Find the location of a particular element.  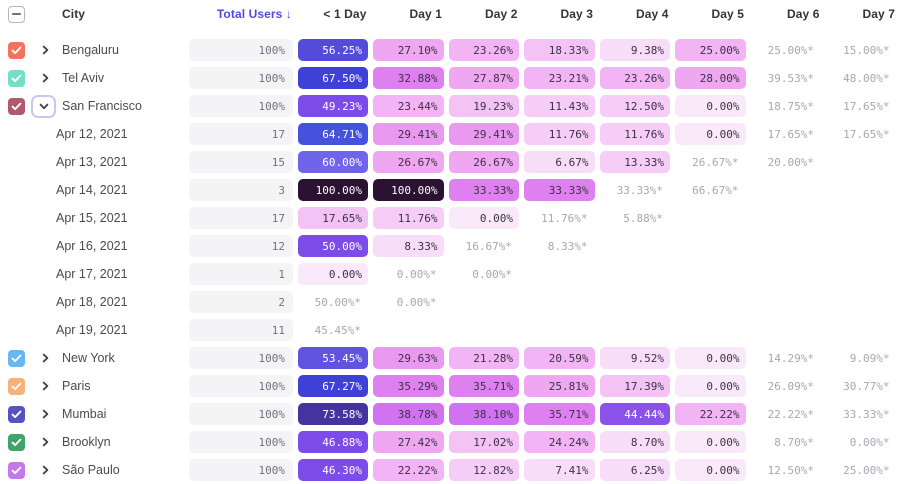

retention-cell: 19.23% is located at coordinates (483, 106).